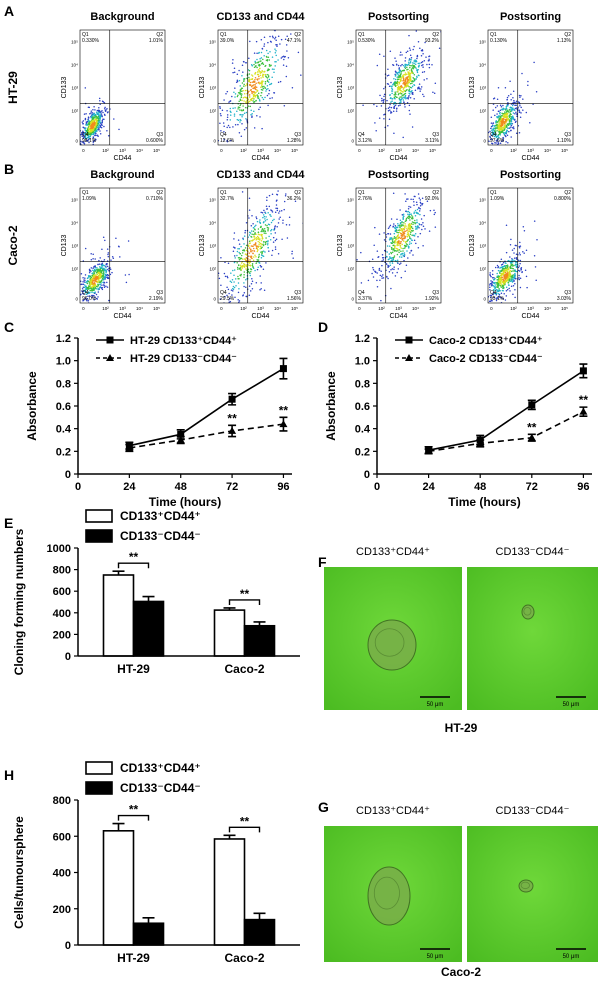 Image resolution: width=607 pixels, height=982 pixels. Describe the element at coordinates (393, 552) in the screenshot. I see `image-label: CD133⁺CD44⁺` at that location.